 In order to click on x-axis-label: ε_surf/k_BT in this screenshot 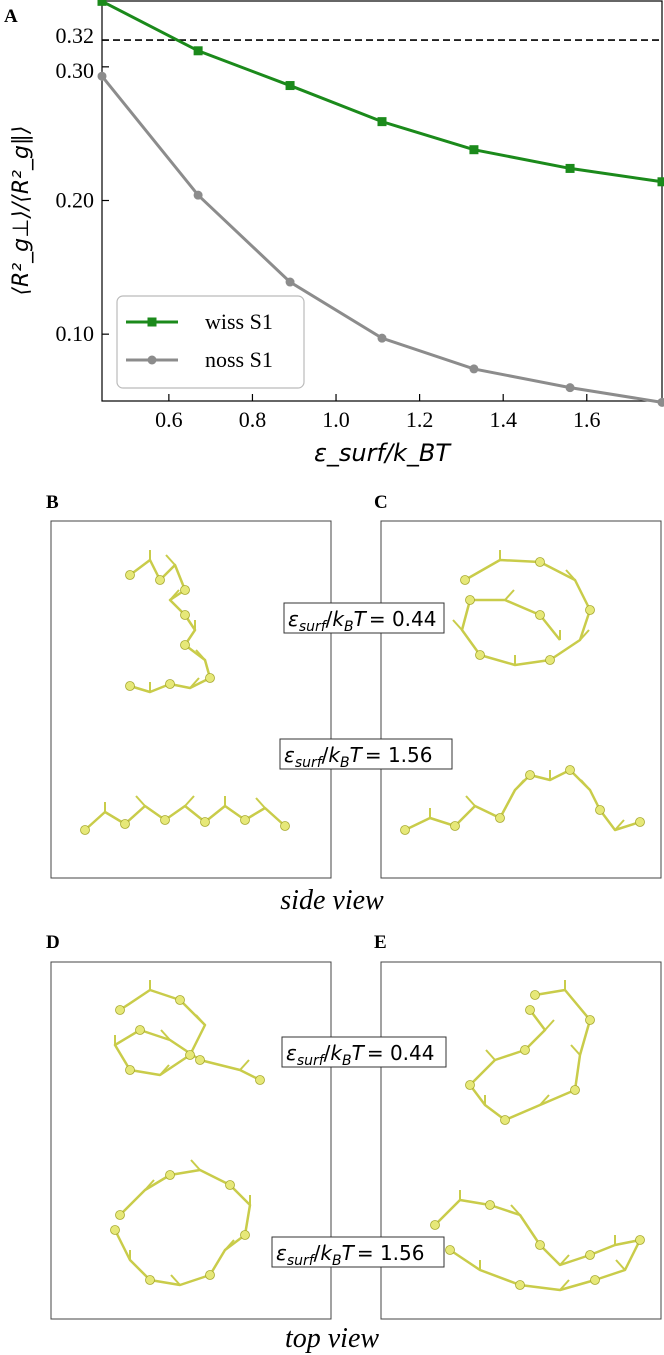, I will do `click(383, 453)`.